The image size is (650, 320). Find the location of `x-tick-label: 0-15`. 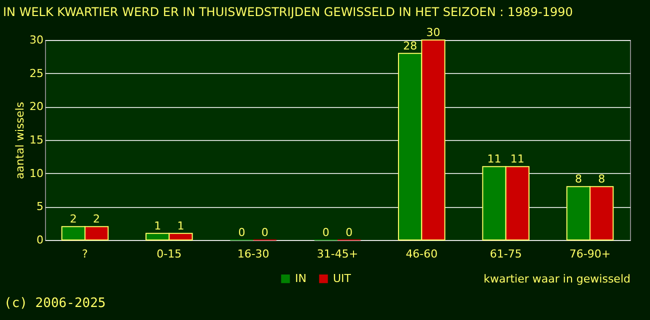

x-tick-label: 0-15 is located at coordinates (169, 254).